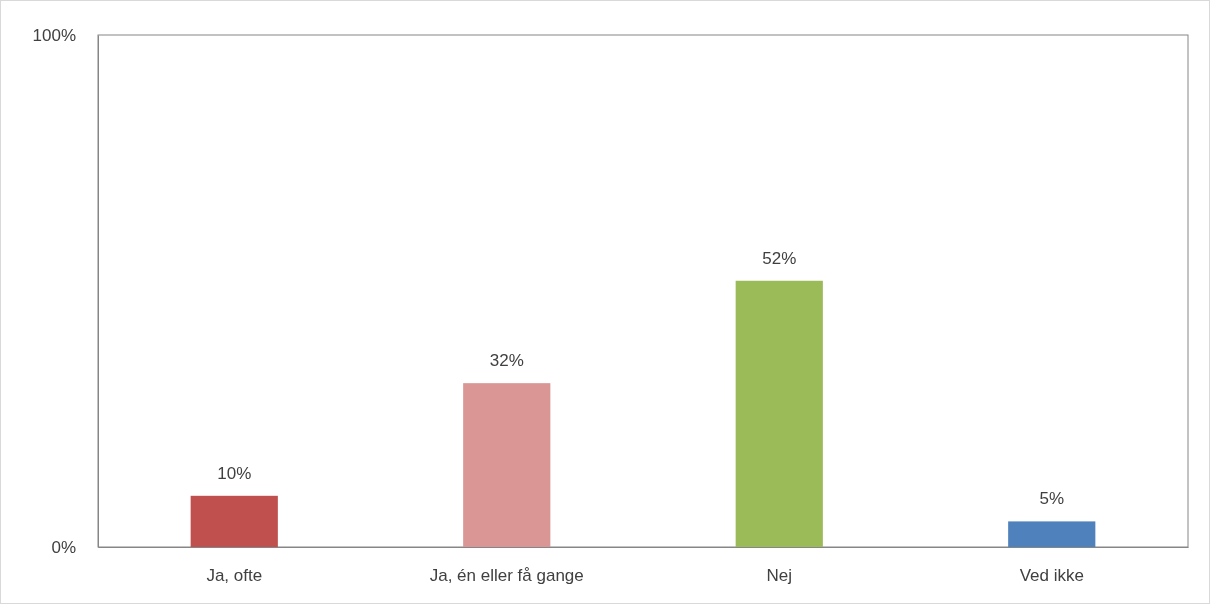  I want to click on y-tick-label: 0%, so click(63, 547).